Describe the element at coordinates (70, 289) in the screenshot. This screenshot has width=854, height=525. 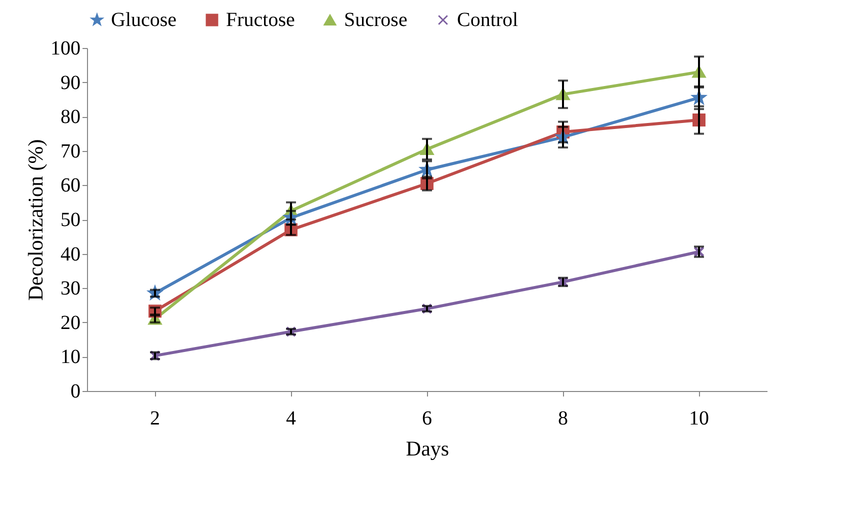
I see `y-tick-label: 30` at that location.